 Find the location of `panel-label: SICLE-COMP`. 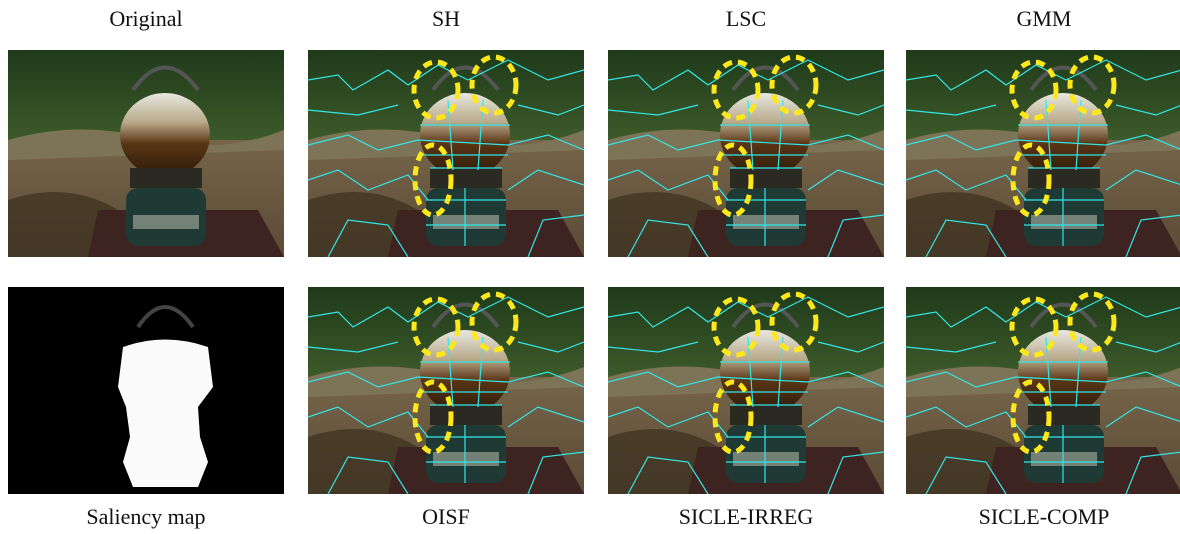

panel-label: SICLE-COMP is located at coordinates (1044, 516).